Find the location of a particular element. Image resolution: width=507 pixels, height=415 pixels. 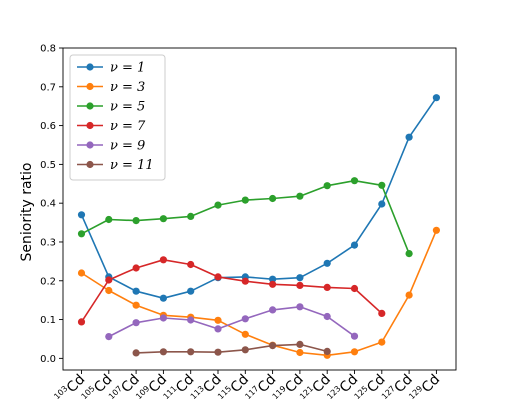

x-tick-text: 127Cd is located at coordinates (398, 389).